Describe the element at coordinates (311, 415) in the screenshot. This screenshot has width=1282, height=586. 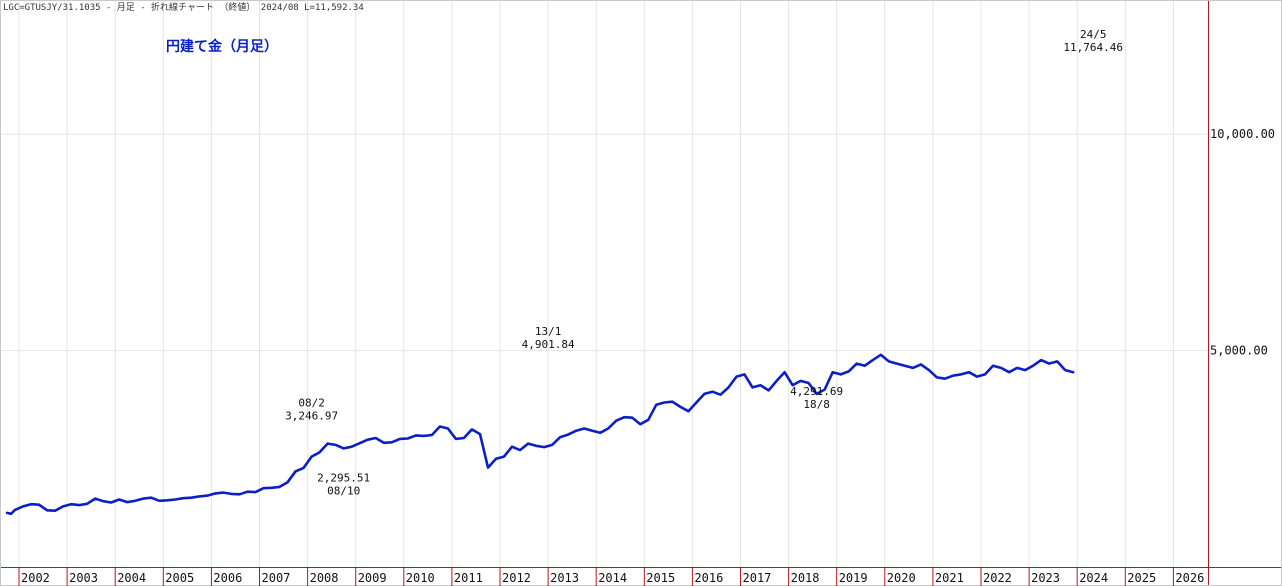
I see `annotation-value: 3,246.97` at that location.